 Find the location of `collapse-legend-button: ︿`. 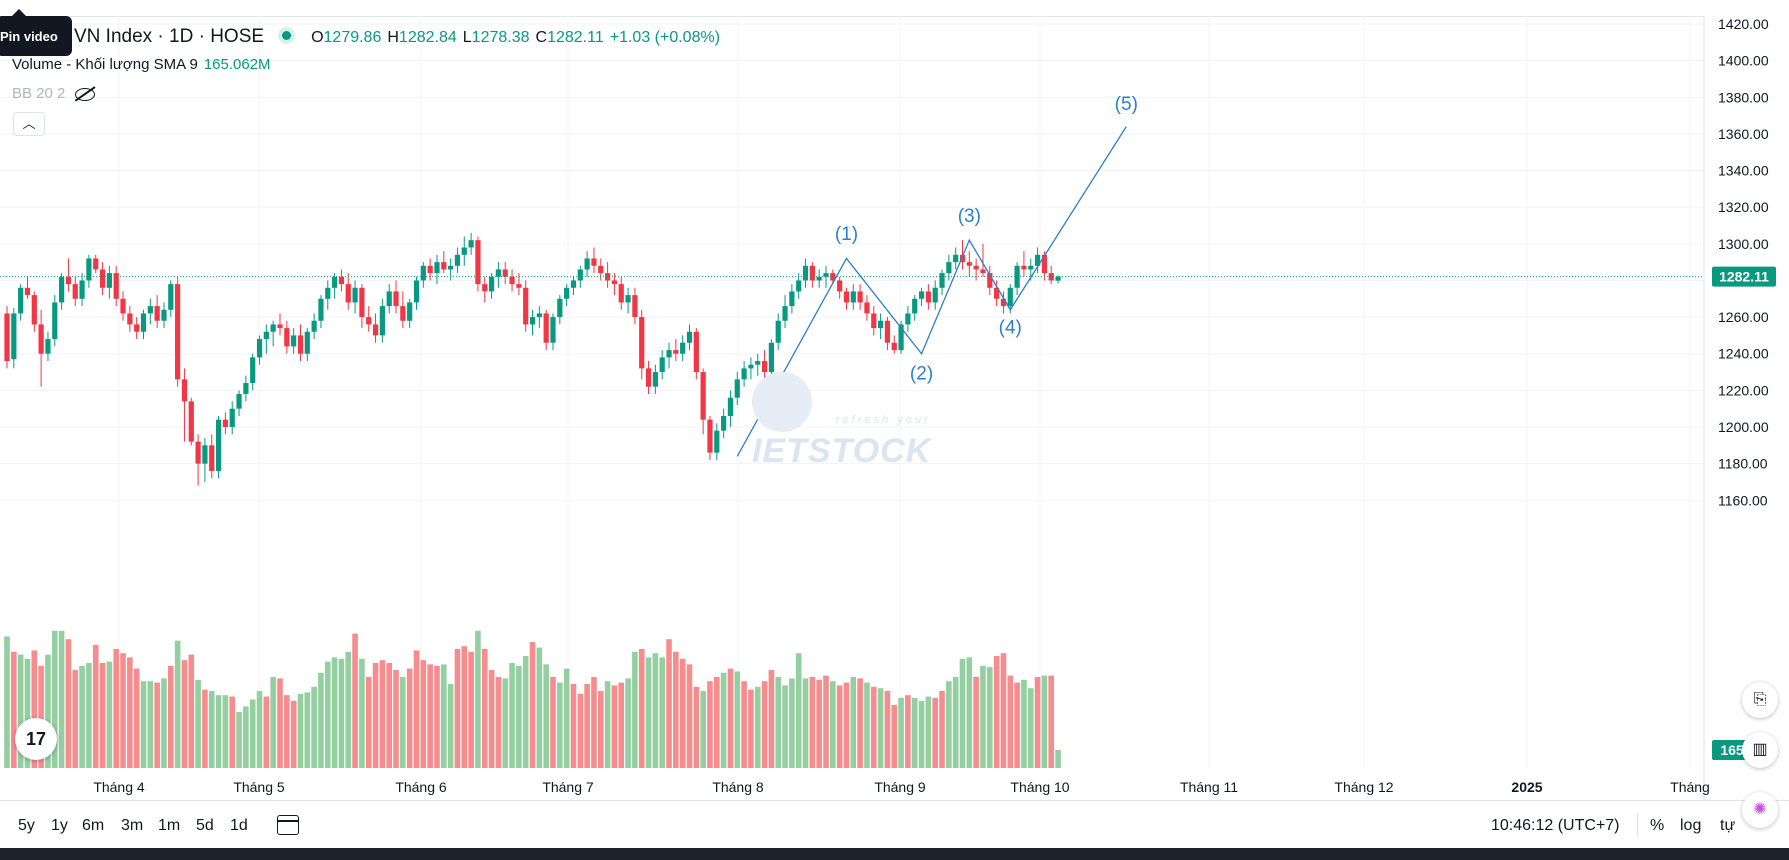

collapse-legend-button: ︿ is located at coordinates (29, 124).